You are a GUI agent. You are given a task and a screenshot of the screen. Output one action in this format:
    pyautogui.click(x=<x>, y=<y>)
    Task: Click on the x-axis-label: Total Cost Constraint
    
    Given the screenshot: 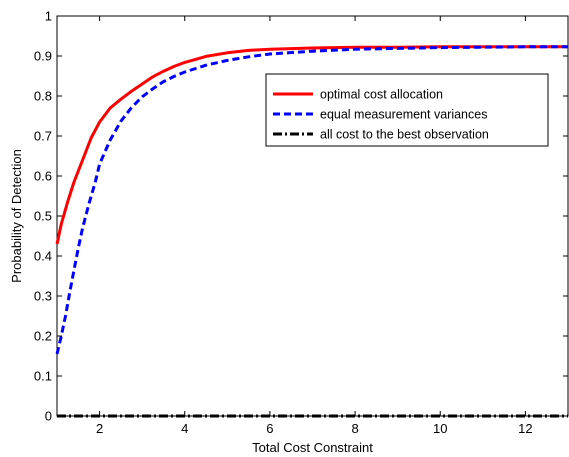 What is the action you would take?
    pyautogui.click(x=312, y=447)
    